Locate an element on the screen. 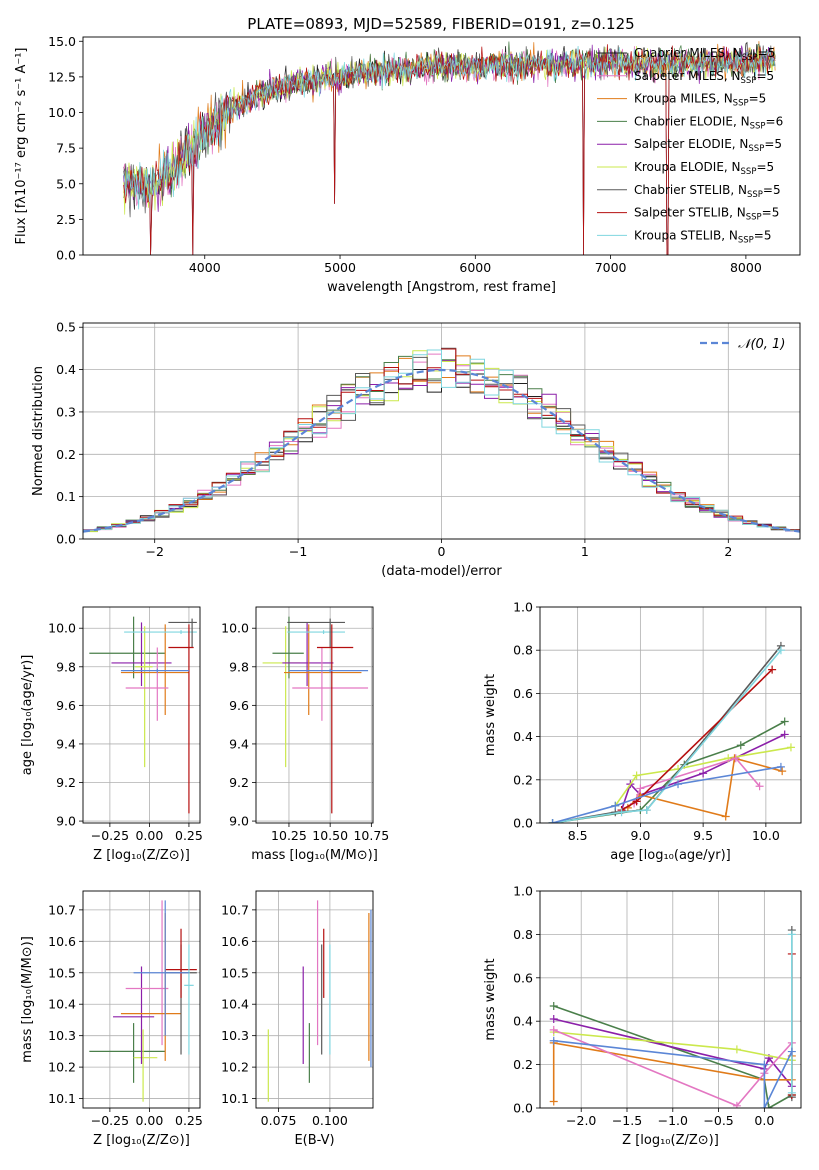 The image size is (819, 1170). y-axis-label: age [log₁₀(age/yr)] is located at coordinates (27, 715).